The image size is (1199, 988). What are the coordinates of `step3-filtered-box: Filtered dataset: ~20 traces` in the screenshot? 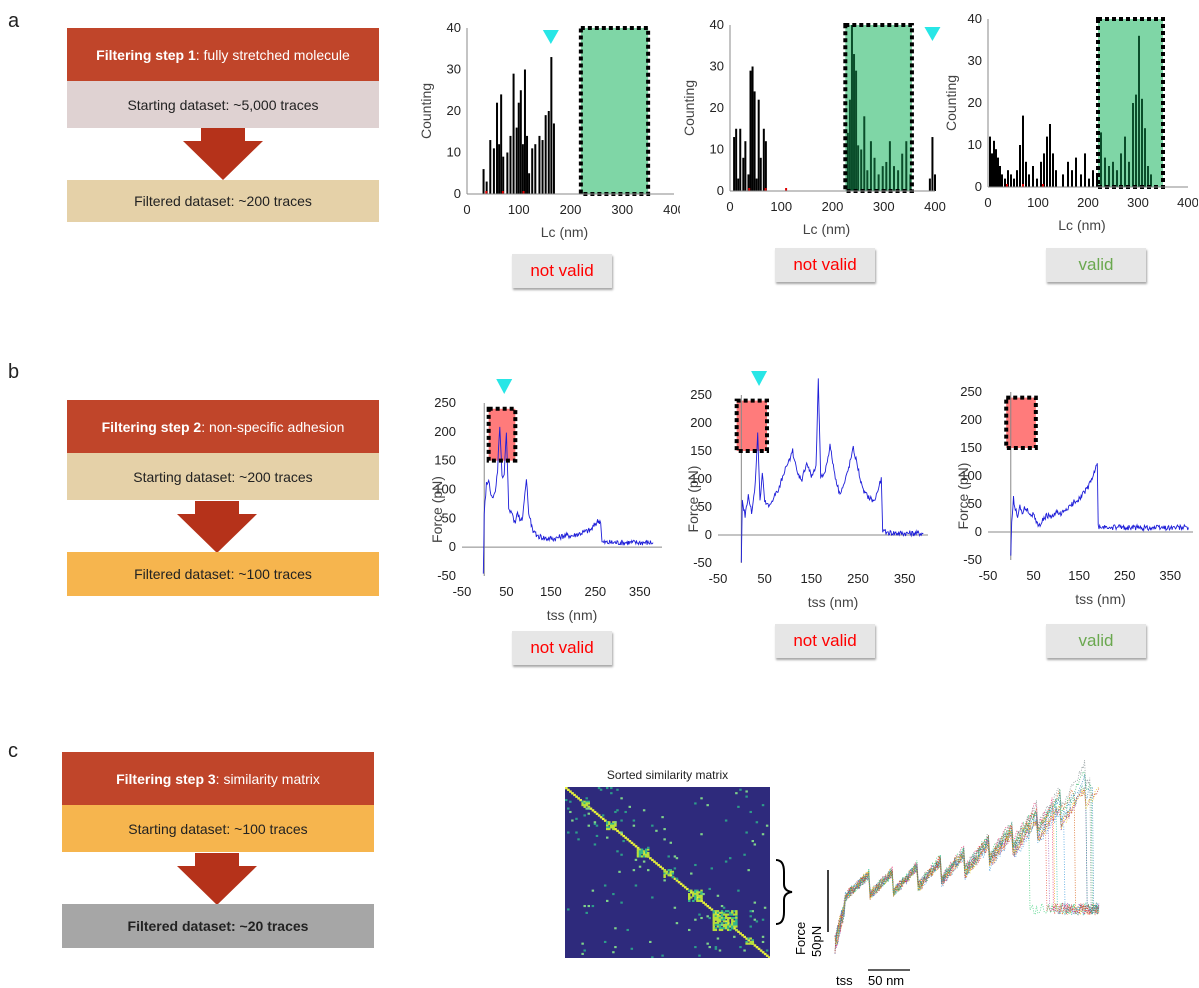 It's located at (218, 926).